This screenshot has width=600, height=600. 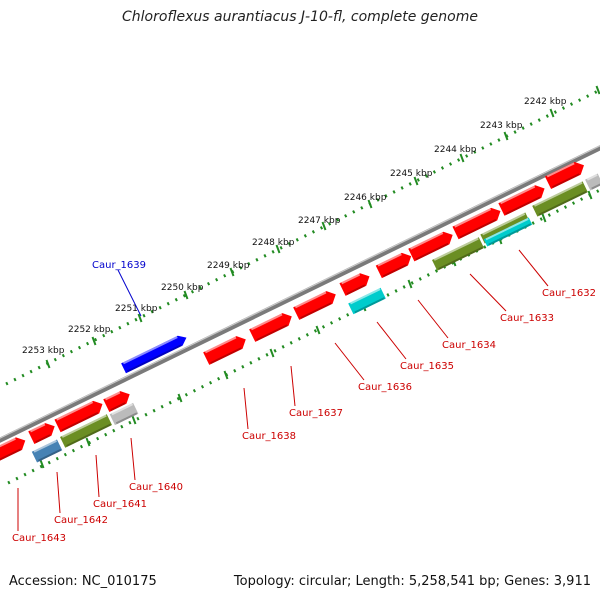 What do you see at coordinates (119, 265) in the screenshot?
I see `highlighted-gene-label: Caur_1639` at bounding box center [119, 265].